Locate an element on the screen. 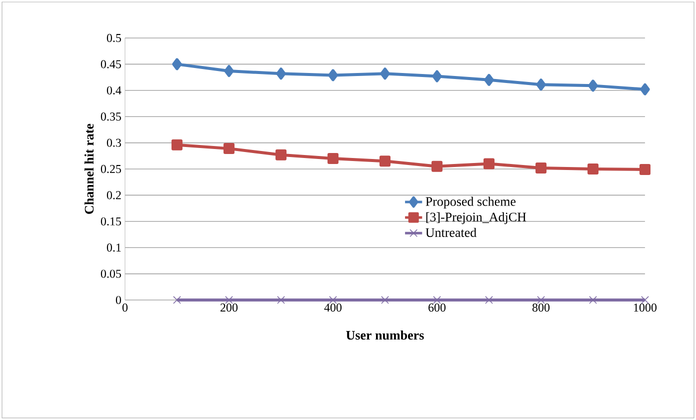  x-tick-label: 400 is located at coordinates (333, 308).